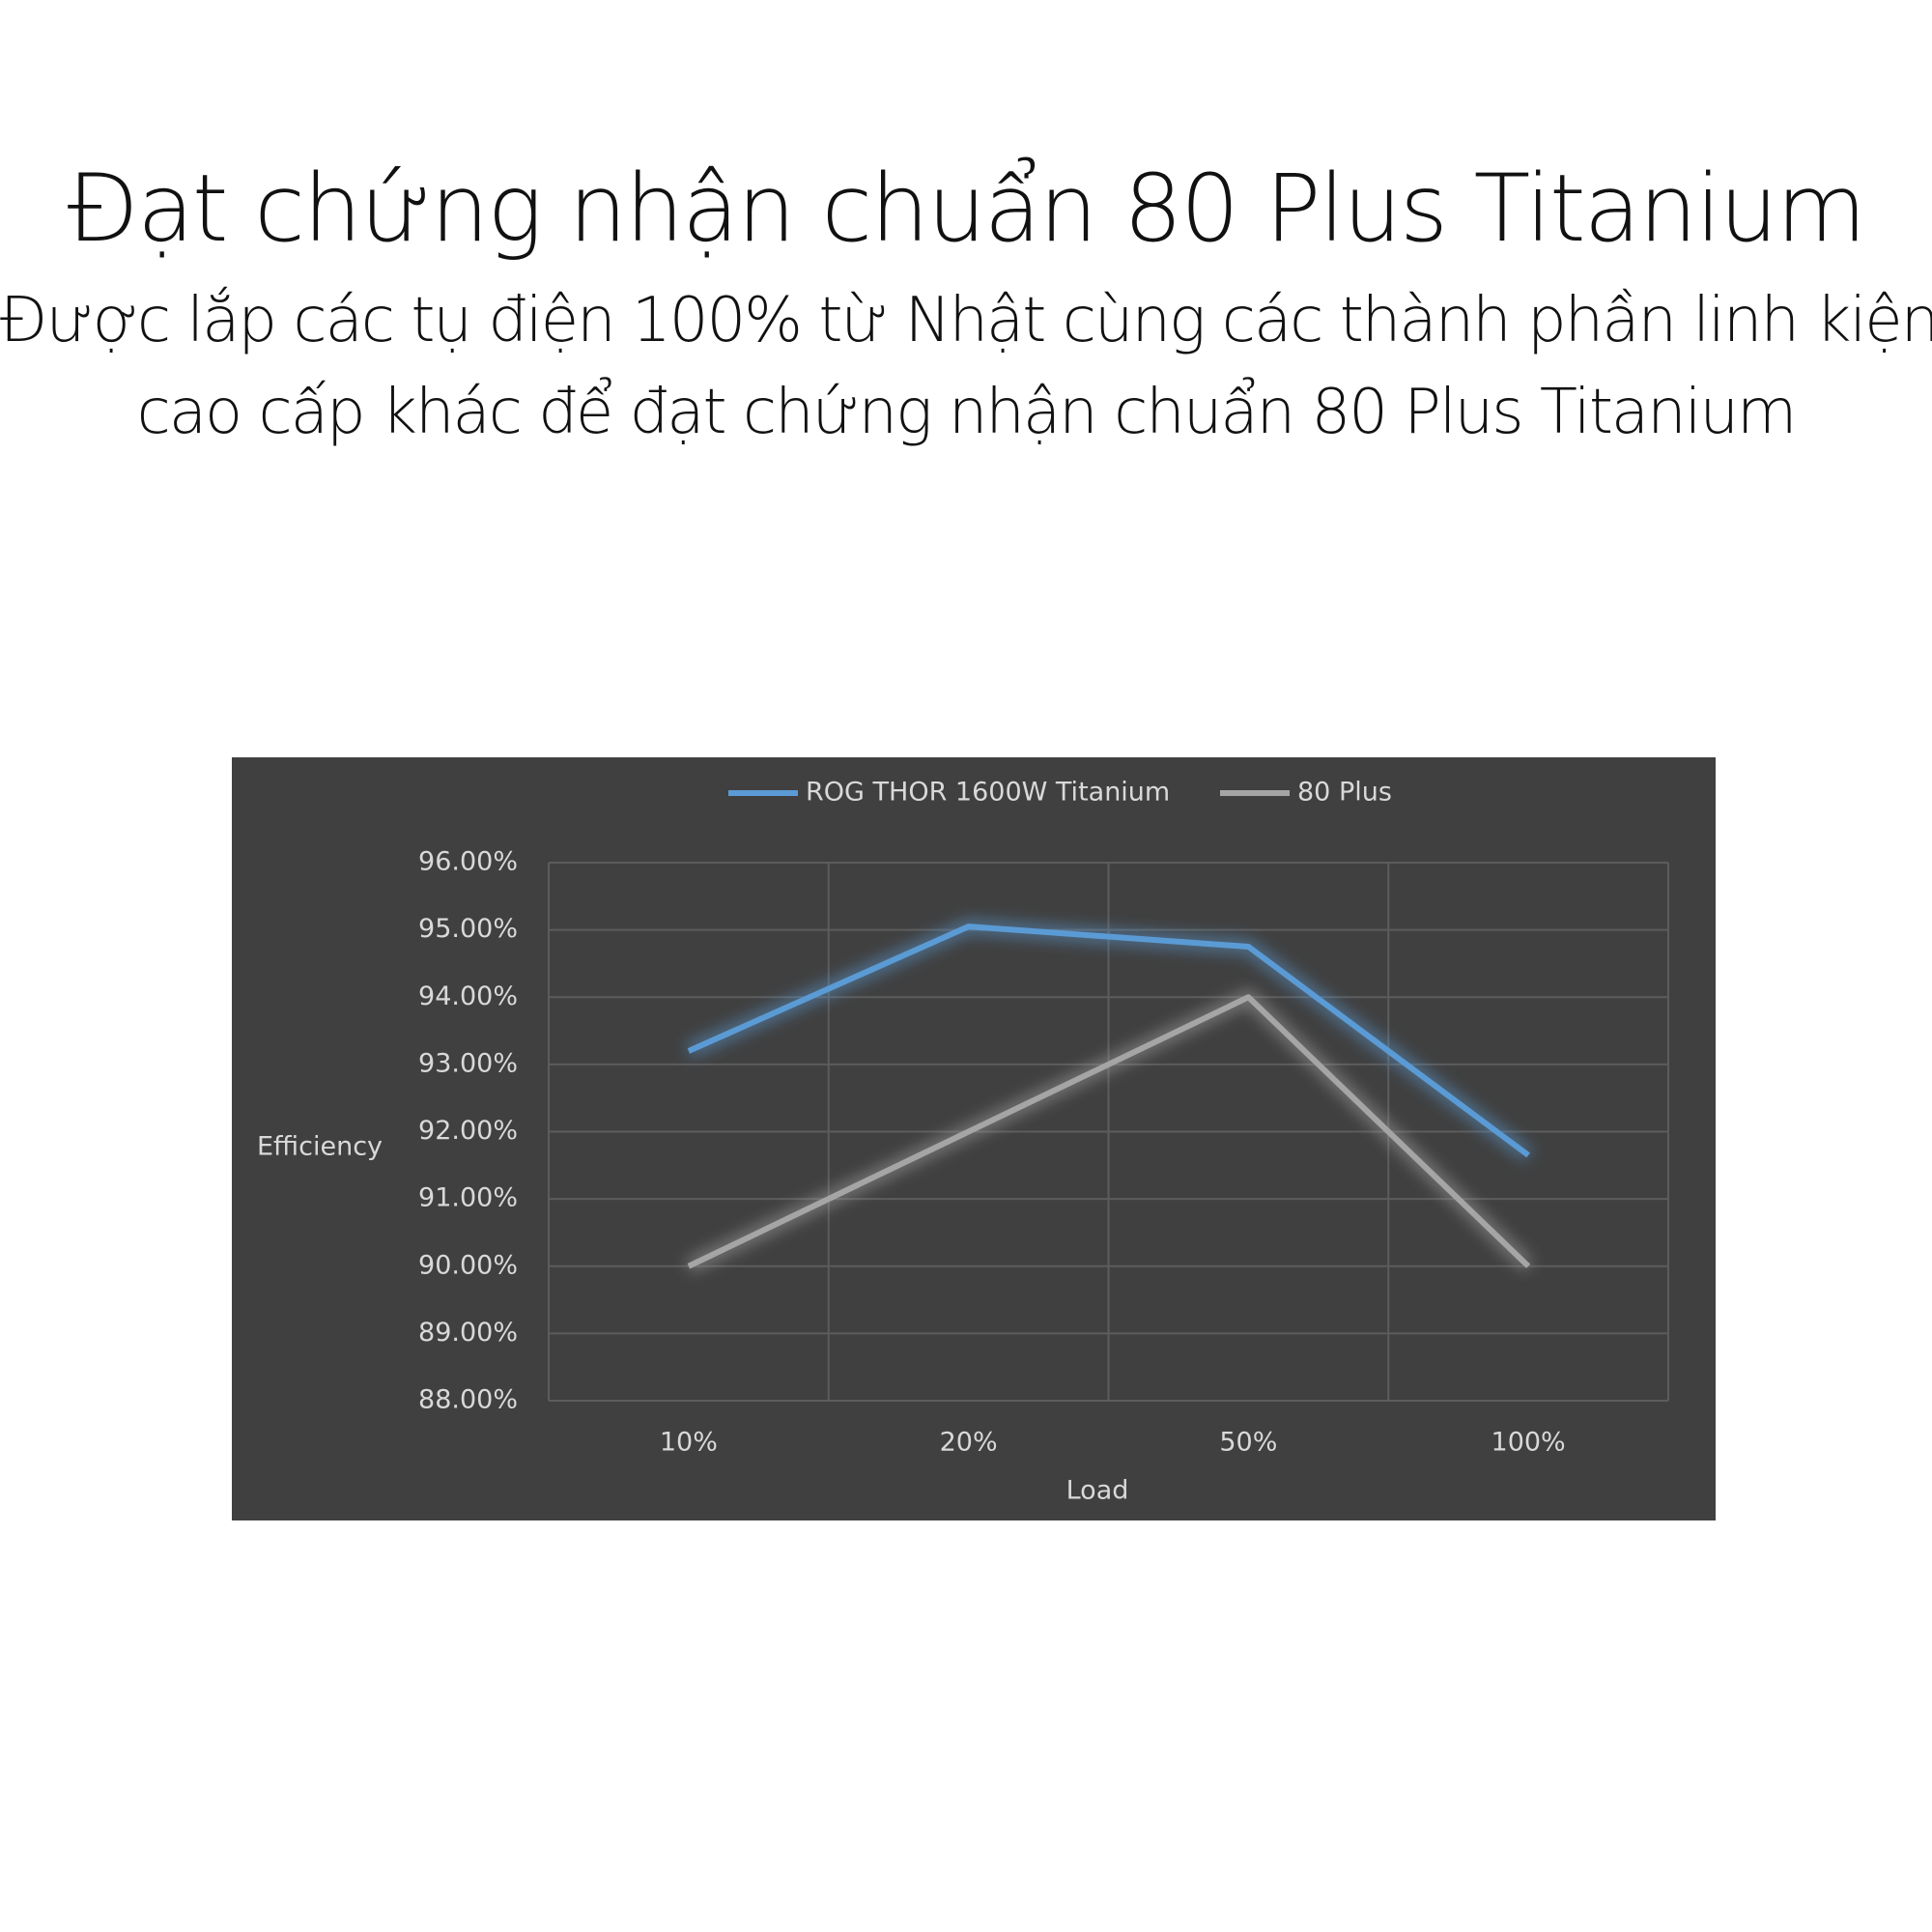 The image size is (1932, 1932). Describe the element at coordinates (468, 1063) in the screenshot. I see `y-tick-label: 93.00%` at that location.